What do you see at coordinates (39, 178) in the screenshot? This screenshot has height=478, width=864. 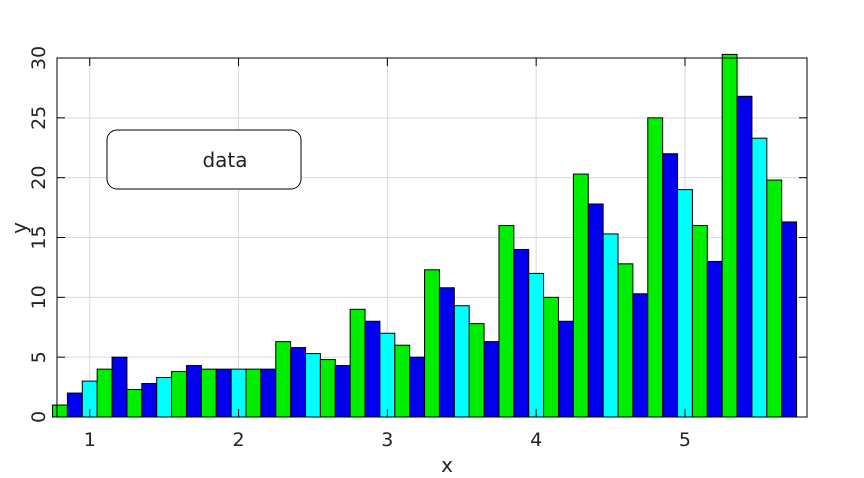 I see `y-tick-label: 20` at bounding box center [39, 178].